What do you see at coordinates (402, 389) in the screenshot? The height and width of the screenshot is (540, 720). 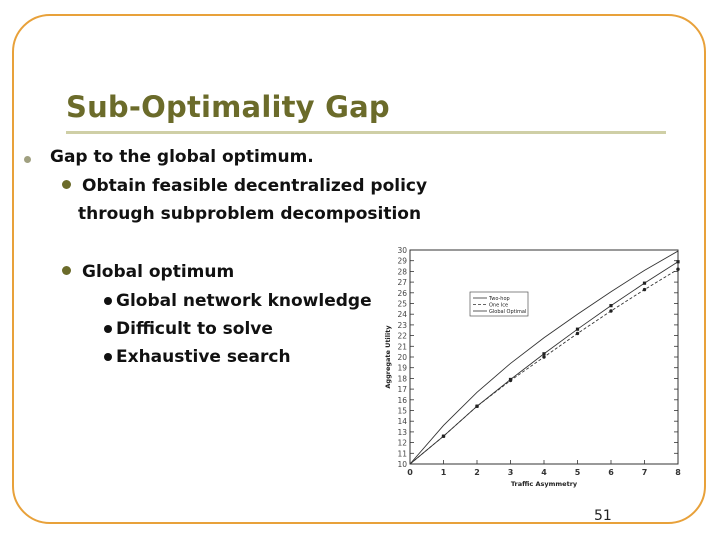 I see `y-tick-label: 17` at bounding box center [402, 389].